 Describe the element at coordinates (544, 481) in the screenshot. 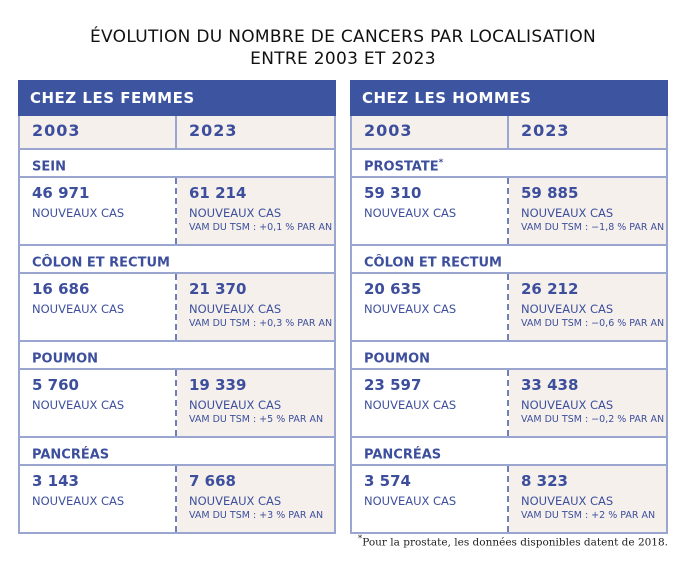

I see `value-2023: 8 323` at that location.